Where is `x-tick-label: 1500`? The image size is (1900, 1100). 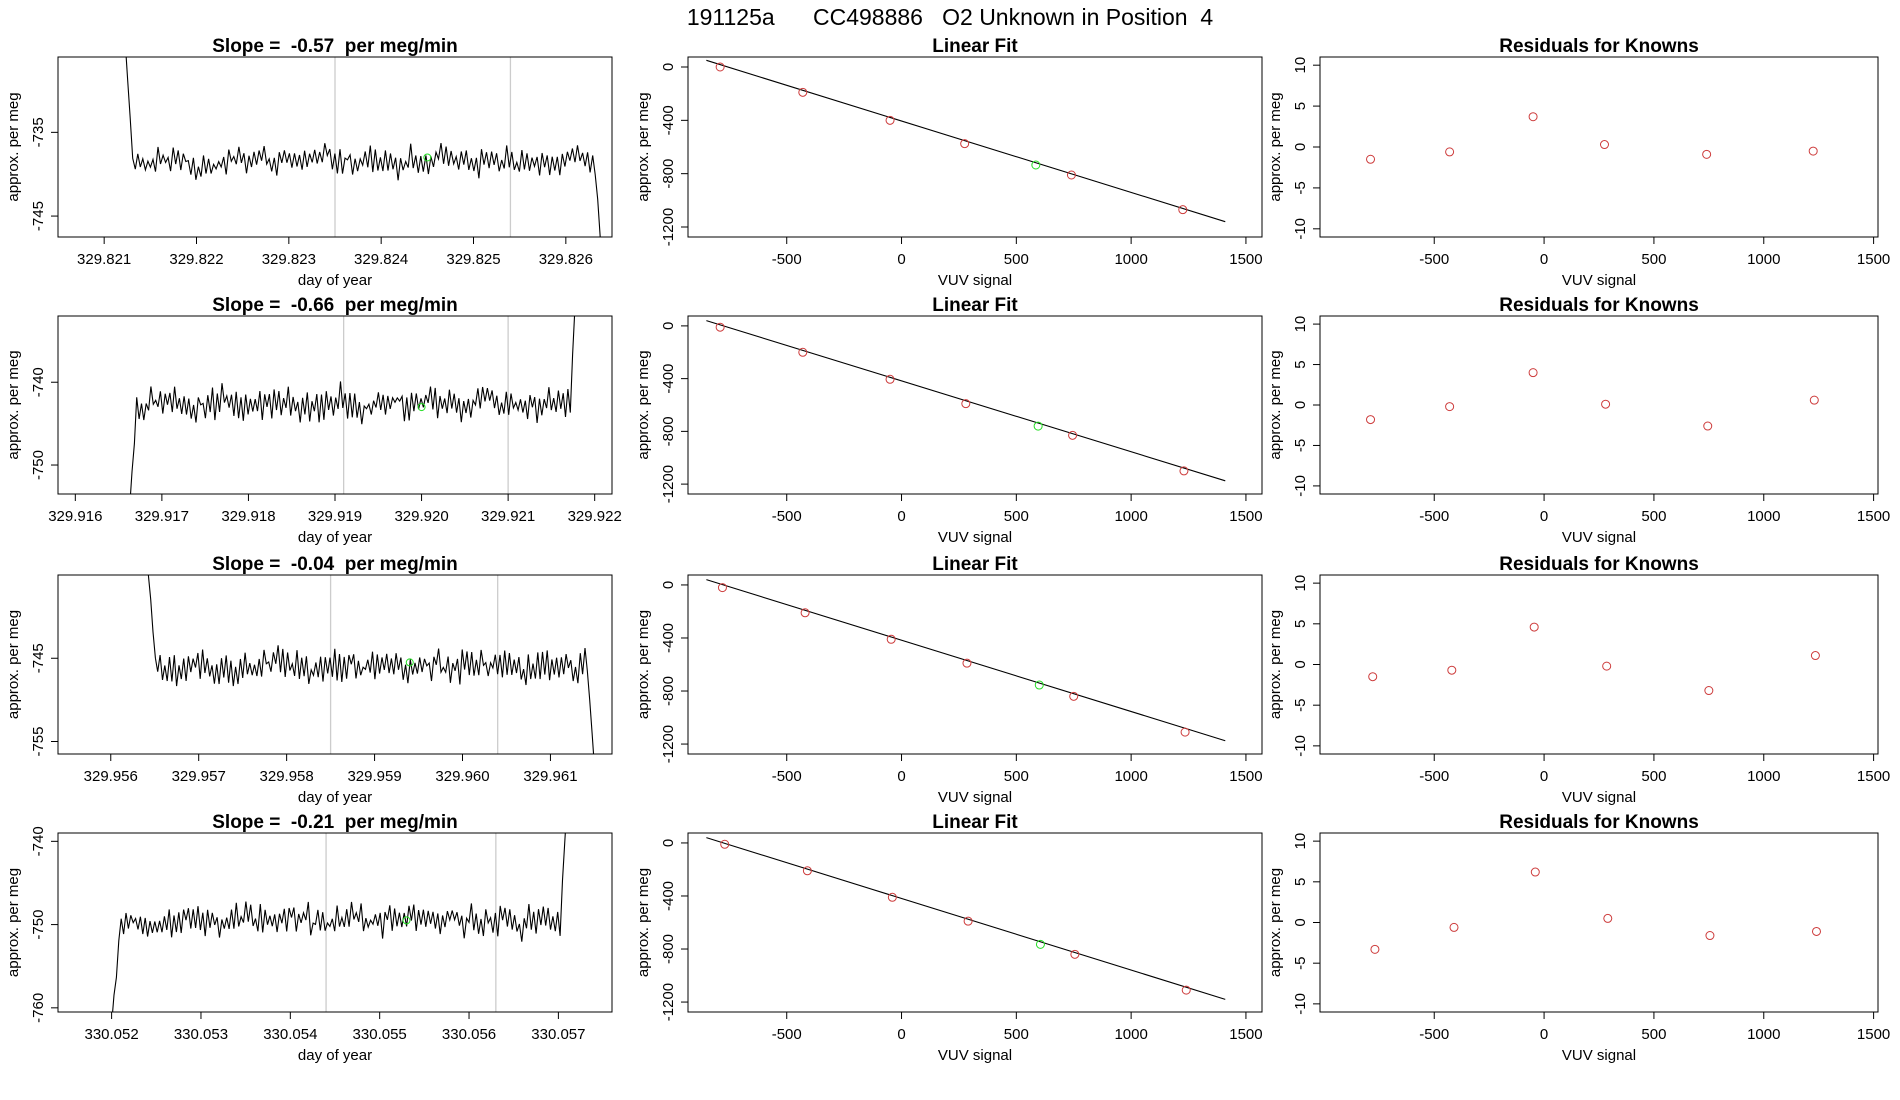
x-tick-label: 1500 is located at coordinates (1873, 1034).